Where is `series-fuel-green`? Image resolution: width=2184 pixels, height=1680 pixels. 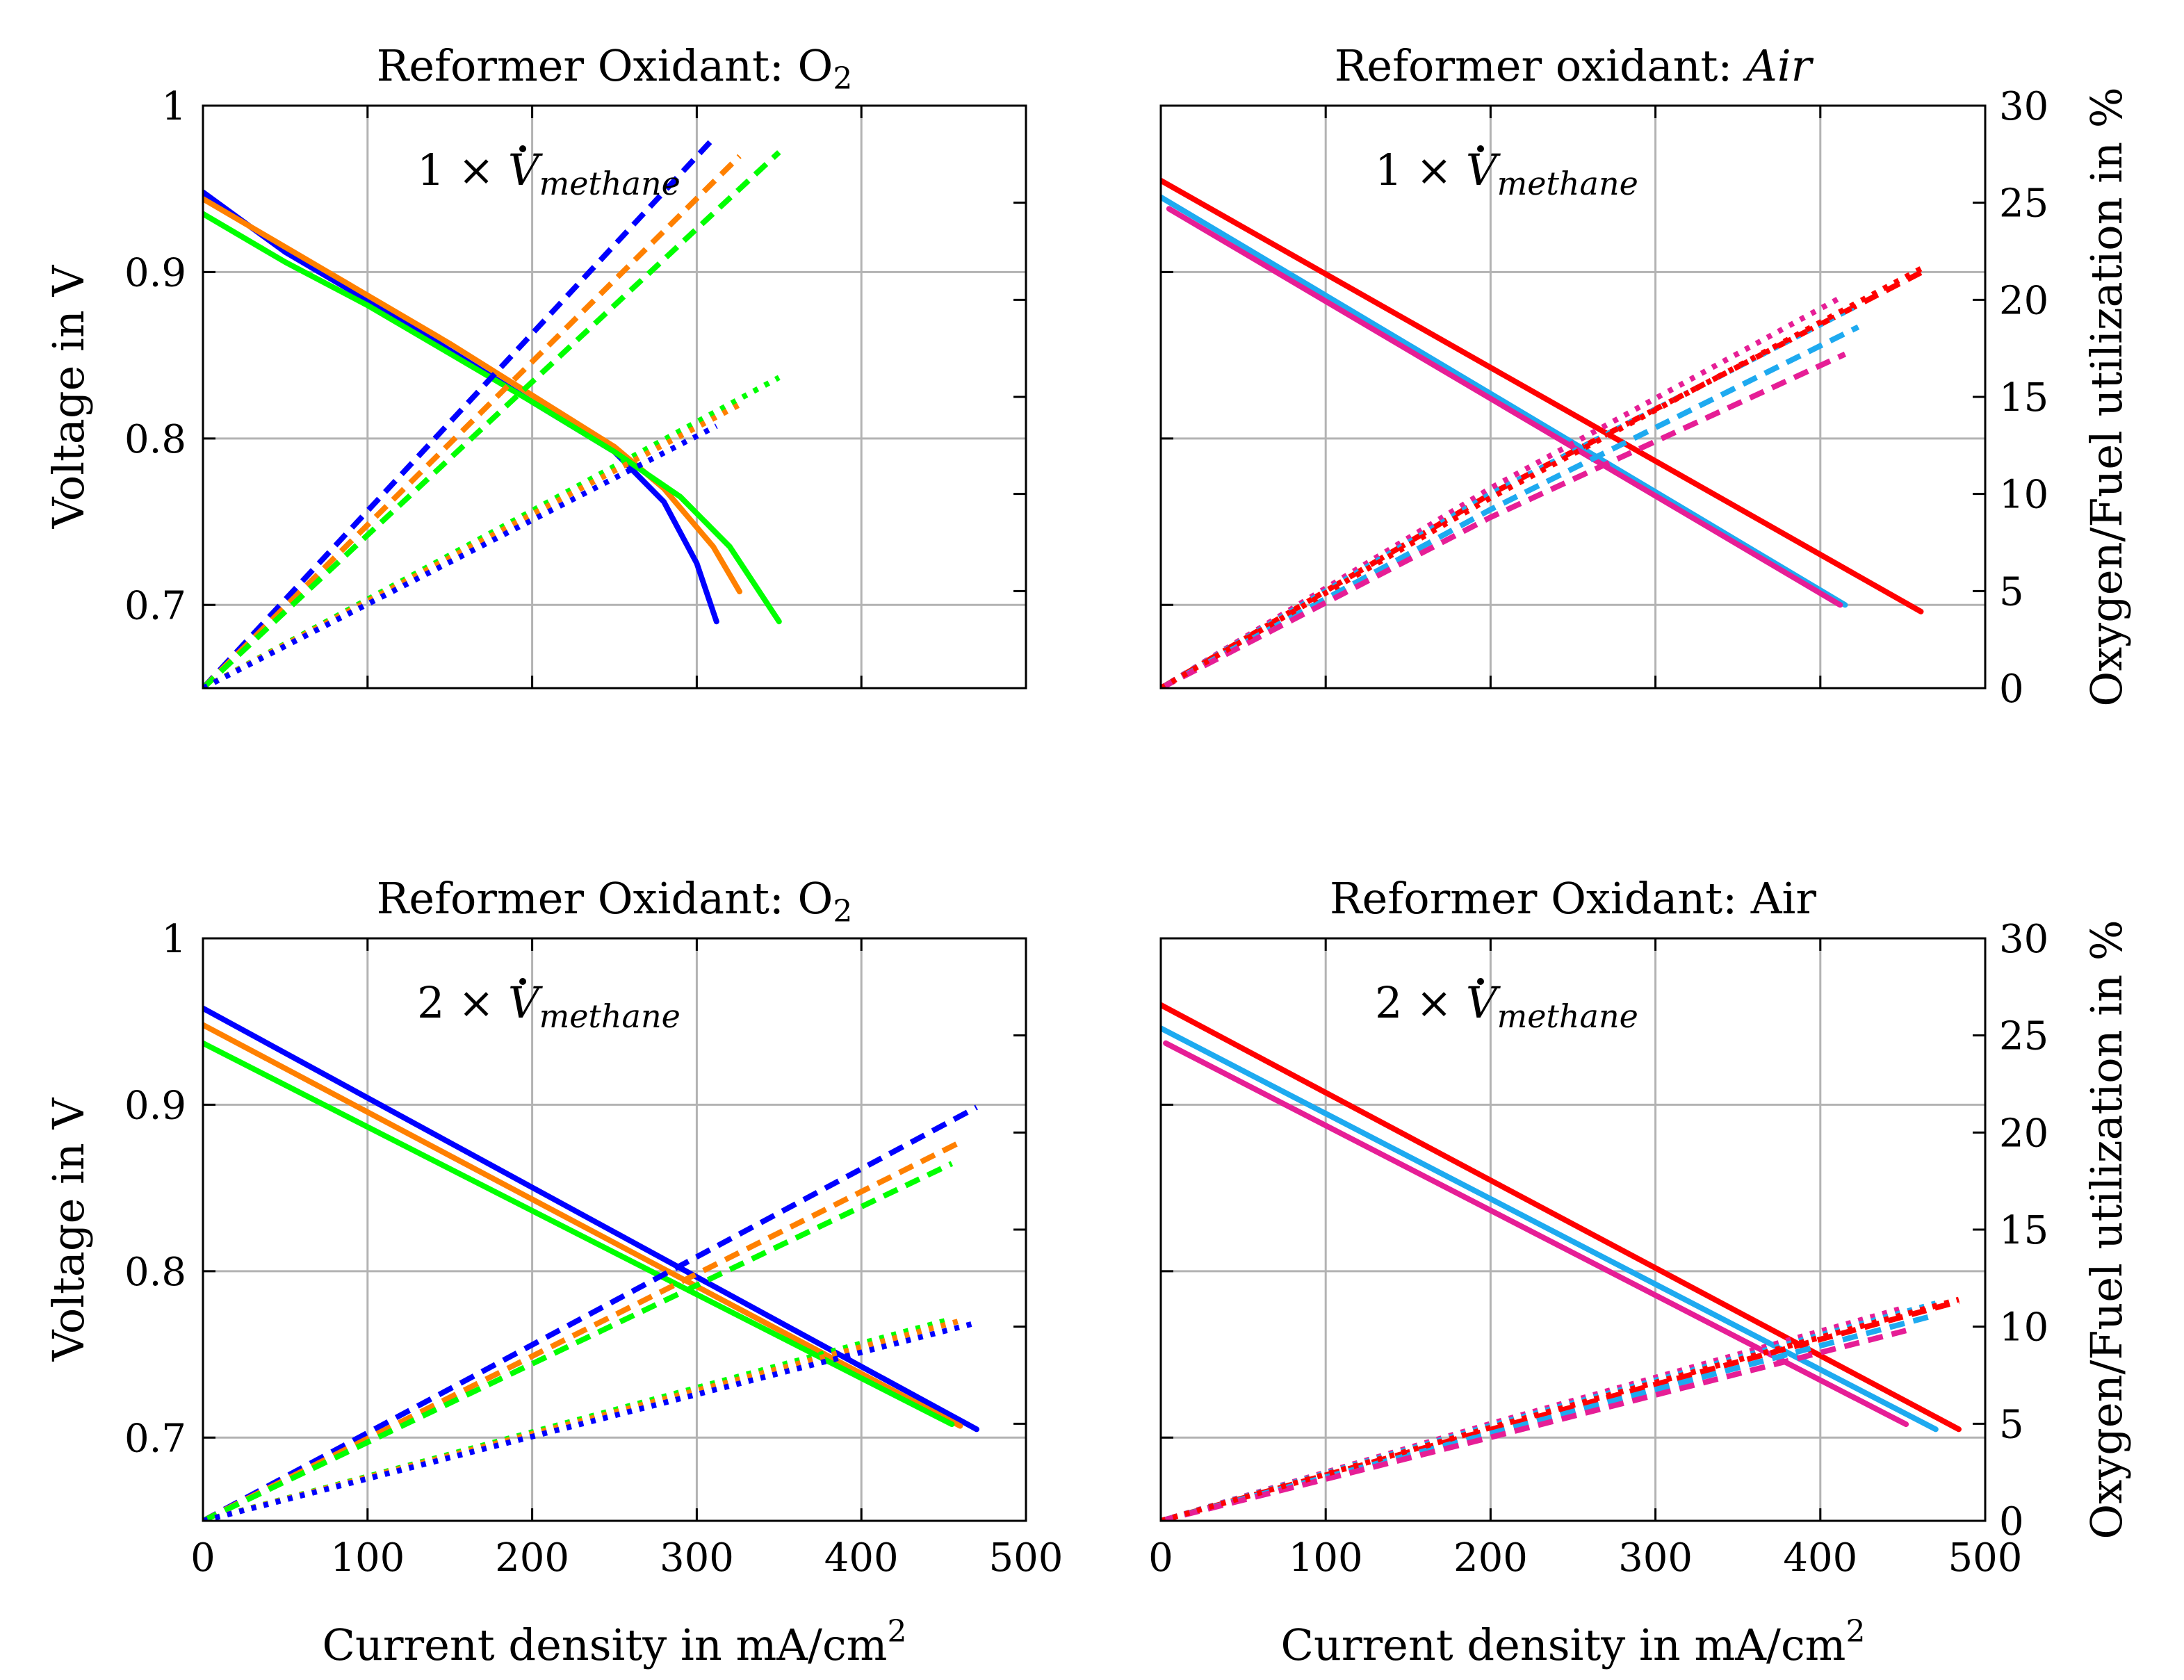
series-fuel-green is located at coordinates (492, 531).